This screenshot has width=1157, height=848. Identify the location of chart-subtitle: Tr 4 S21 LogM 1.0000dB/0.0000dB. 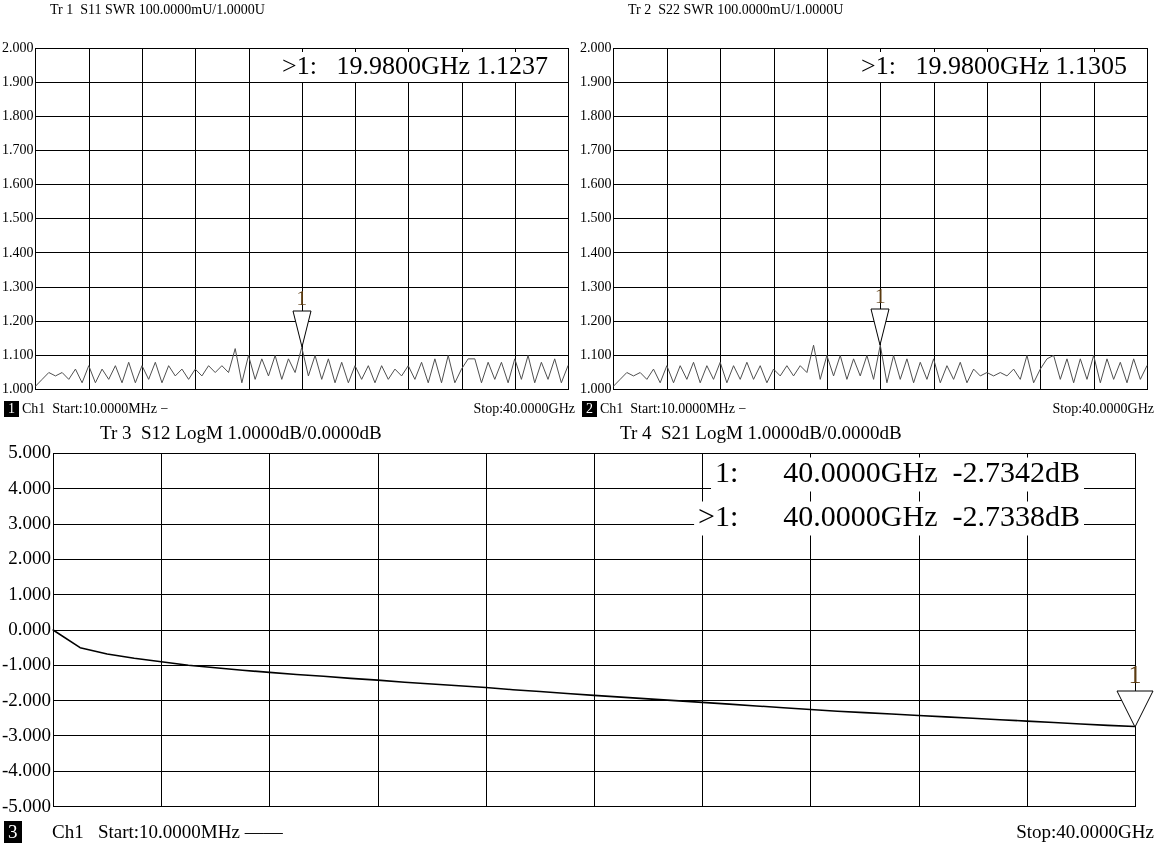
(761, 433).